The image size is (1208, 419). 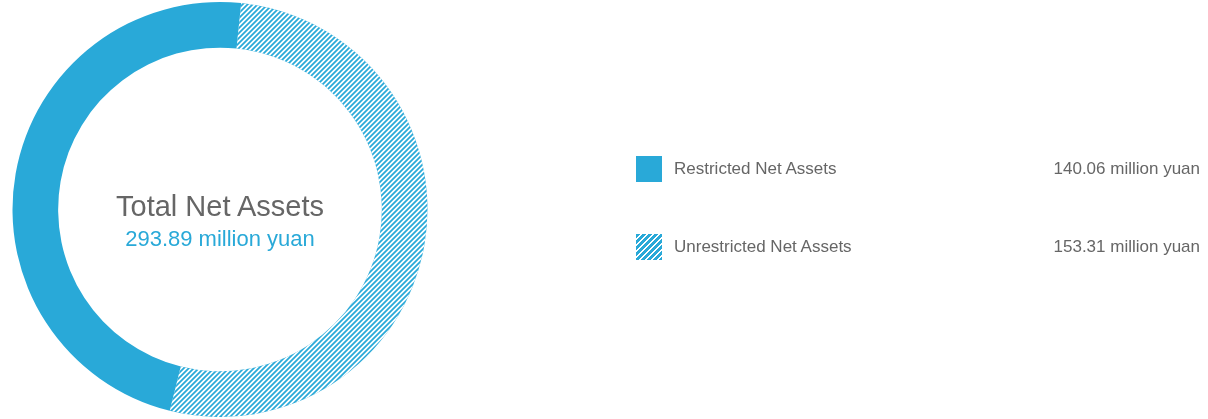 I want to click on legend-label: Unrestricted Net Assets, so click(x=763, y=247).